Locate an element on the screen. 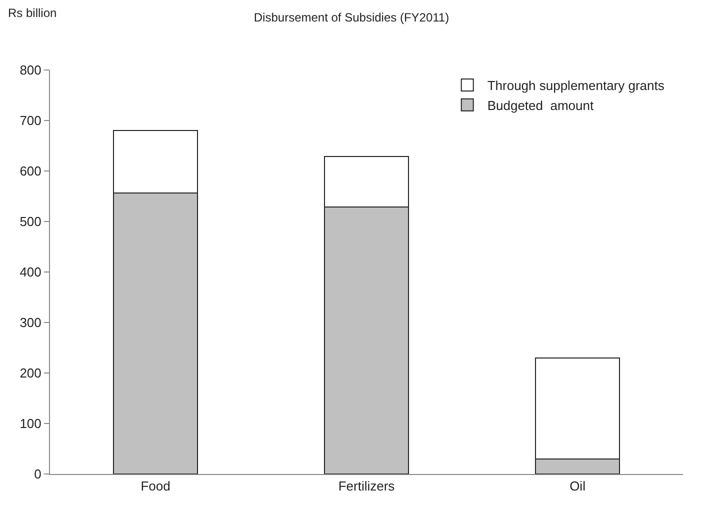  y-tick-label: 600 is located at coordinates (31, 171).